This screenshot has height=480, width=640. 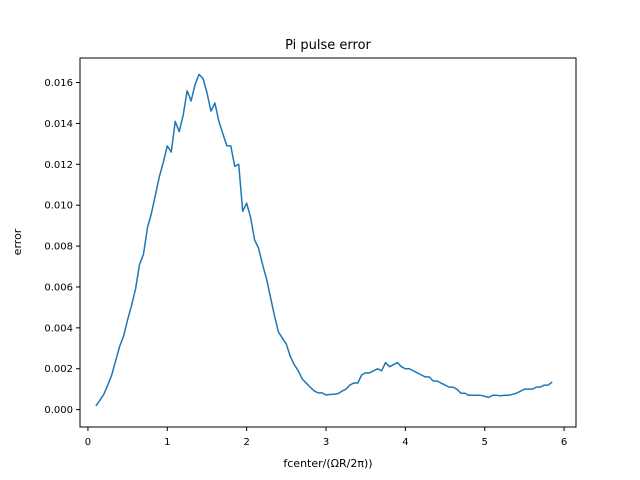 I want to click on y-tick-label: 0.012, so click(x=58, y=165).